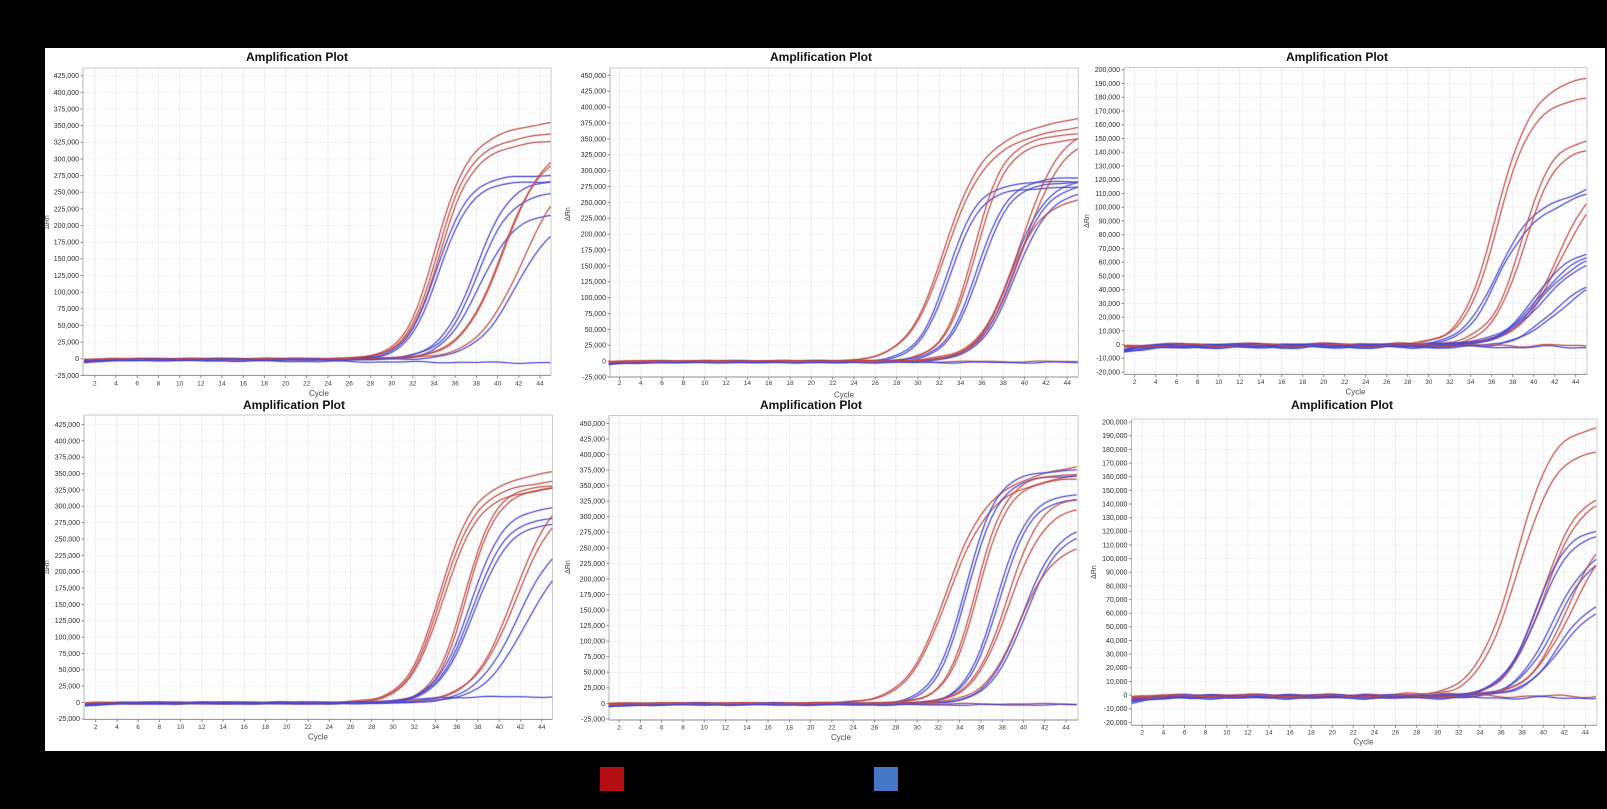  I want to click on svg-text: 40, so click(1024, 728).